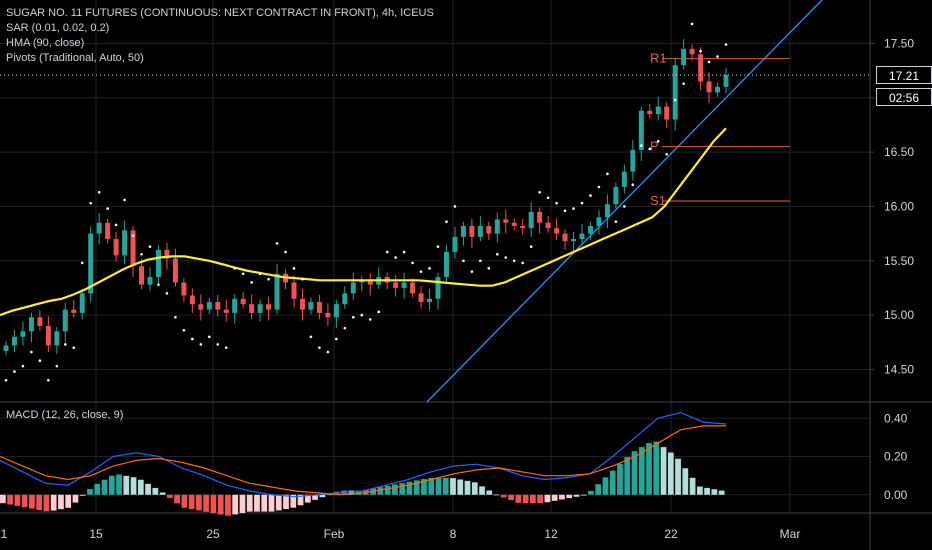 The height and width of the screenshot is (550, 932). I want to click on time-axis-label: Feb, so click(334, 534).